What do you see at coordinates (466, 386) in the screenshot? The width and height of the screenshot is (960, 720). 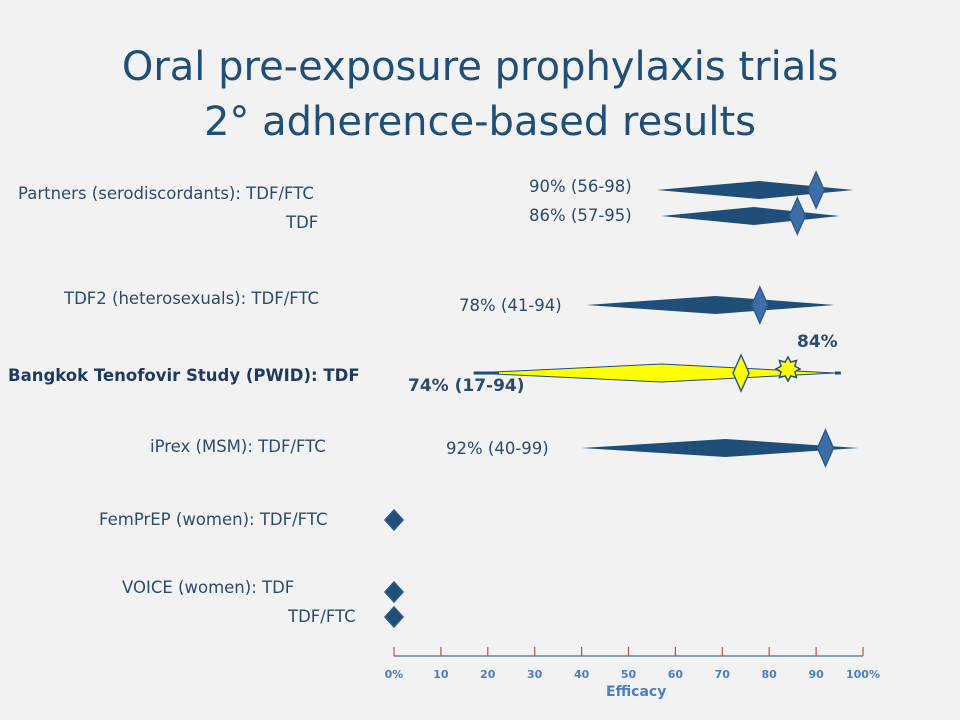 I see `value-label-bangkok: 74% (17-94)` at bounding box center [466, 386].